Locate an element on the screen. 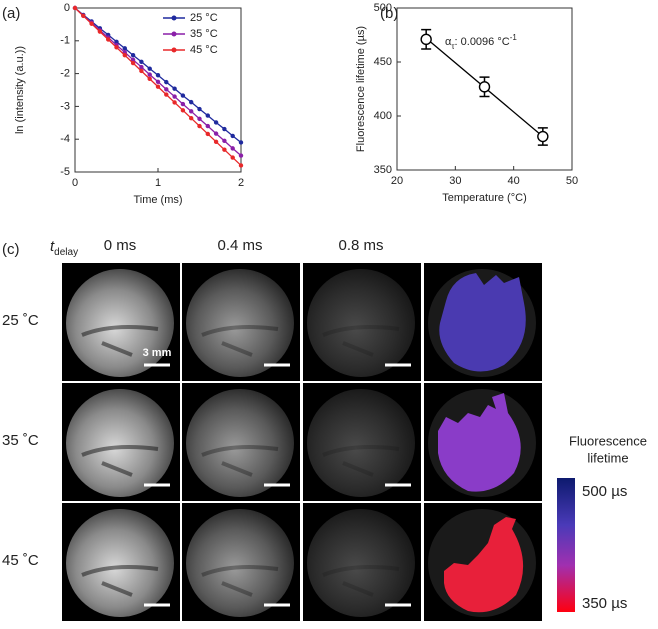  y-tick-label: 500 is located at coordinates (383, 8).